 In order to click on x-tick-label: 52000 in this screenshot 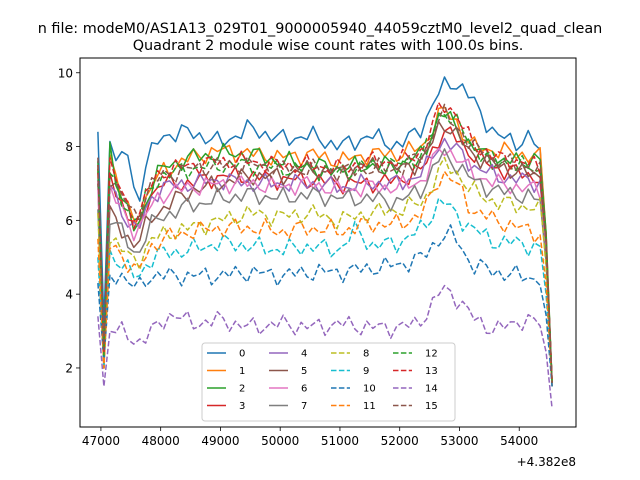, I will do `click(400, 441)`.